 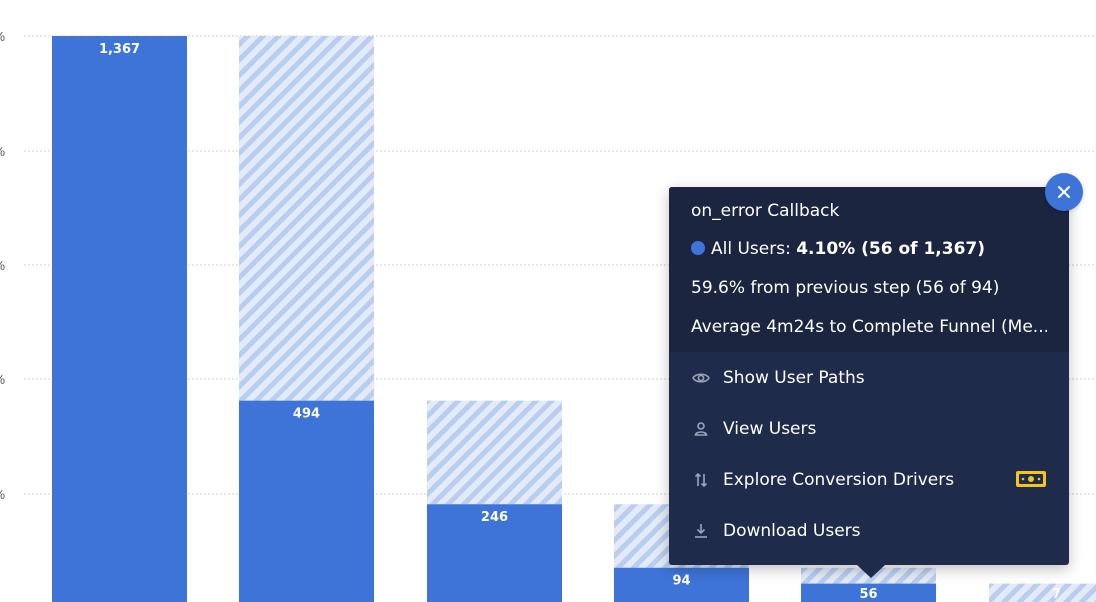 I want to click on sort-arrows-icon, so click(x=701, y=480).